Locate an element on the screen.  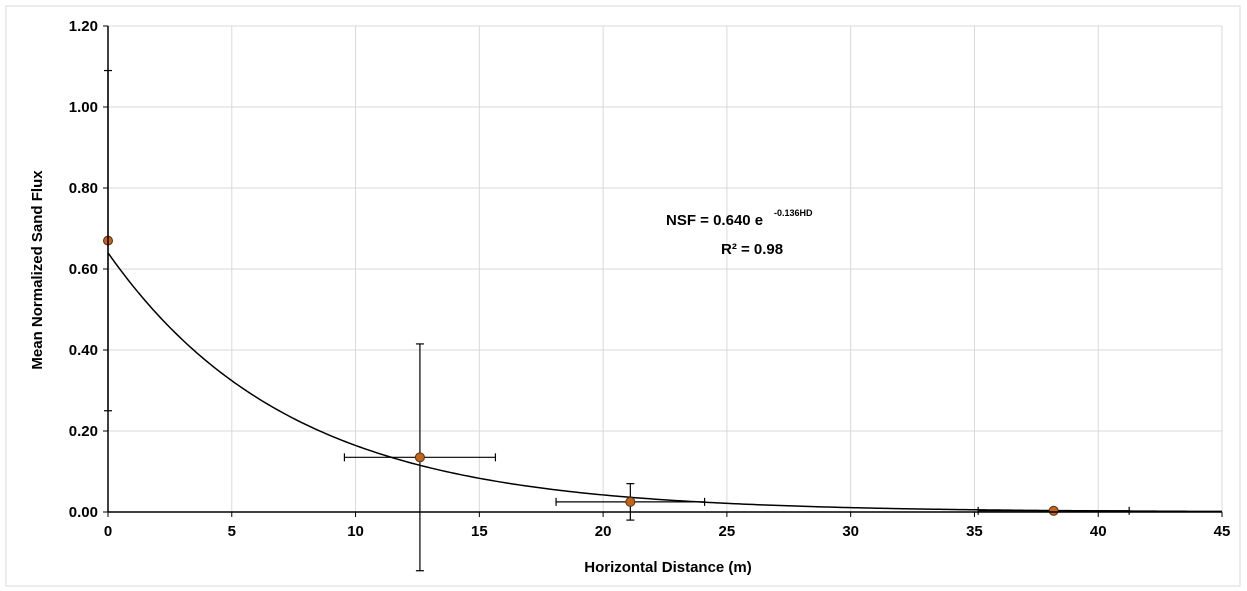
x-tick-label: 40 is located at coordinates (1098, 531).